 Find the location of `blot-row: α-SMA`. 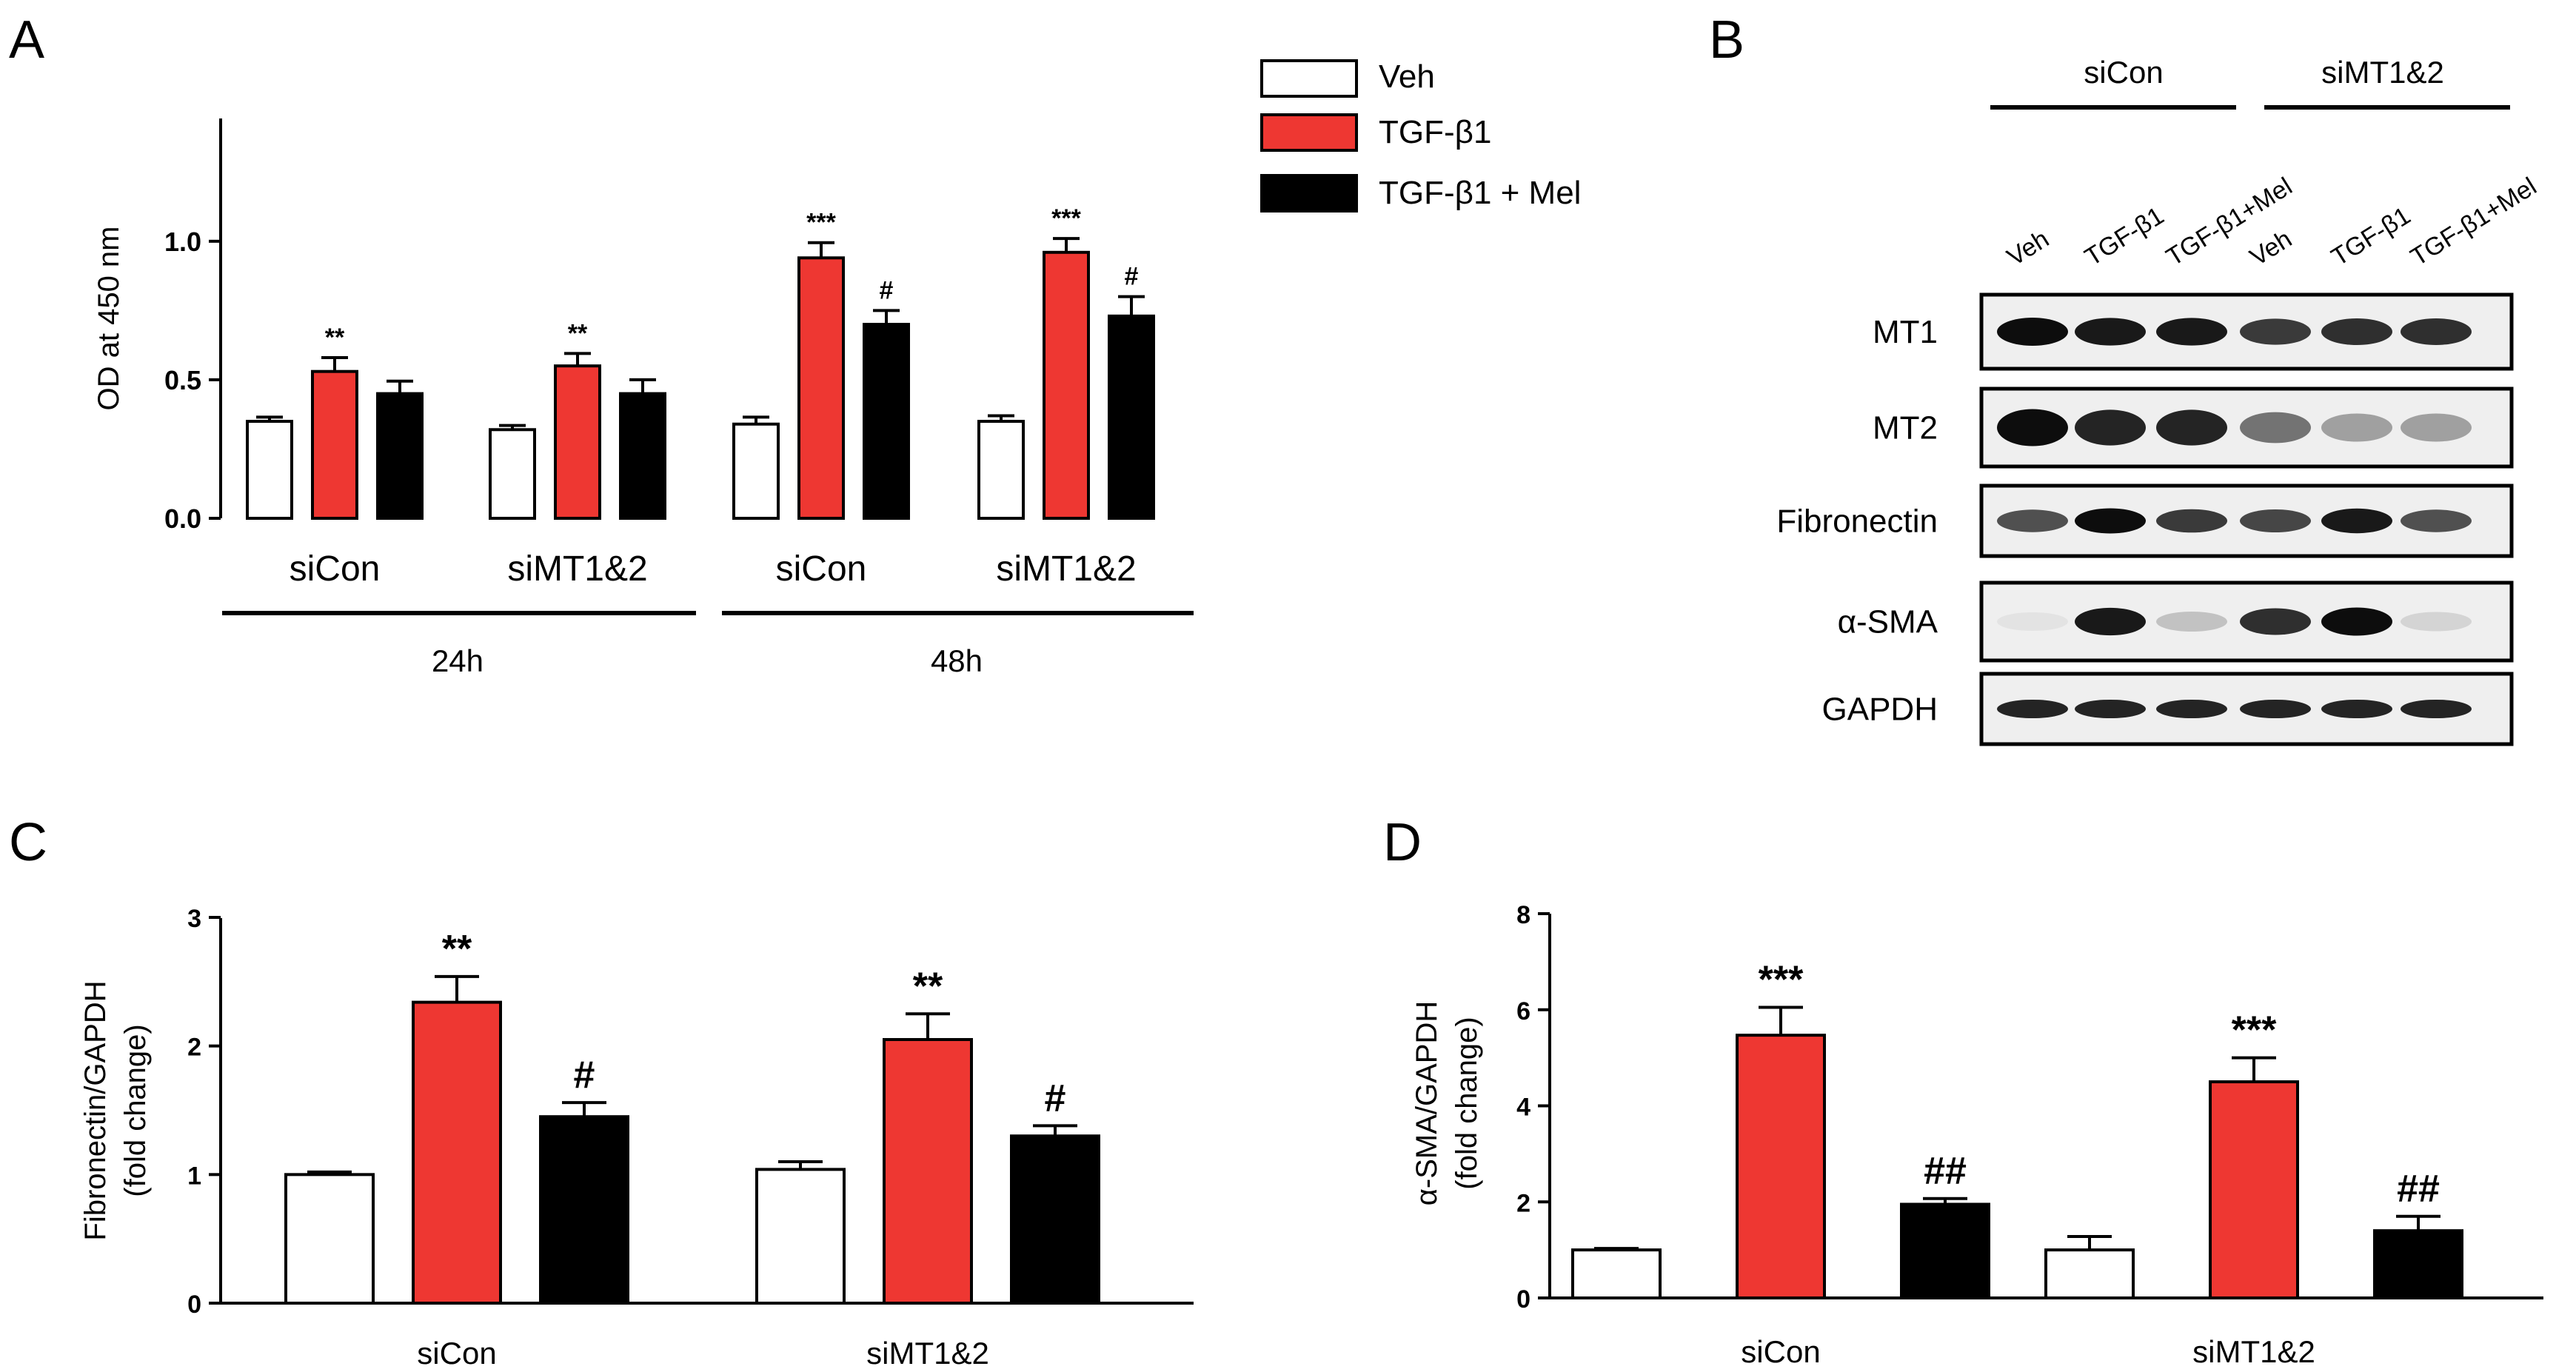

blot-row: α-SMA is located at coordinates (2176, 621).